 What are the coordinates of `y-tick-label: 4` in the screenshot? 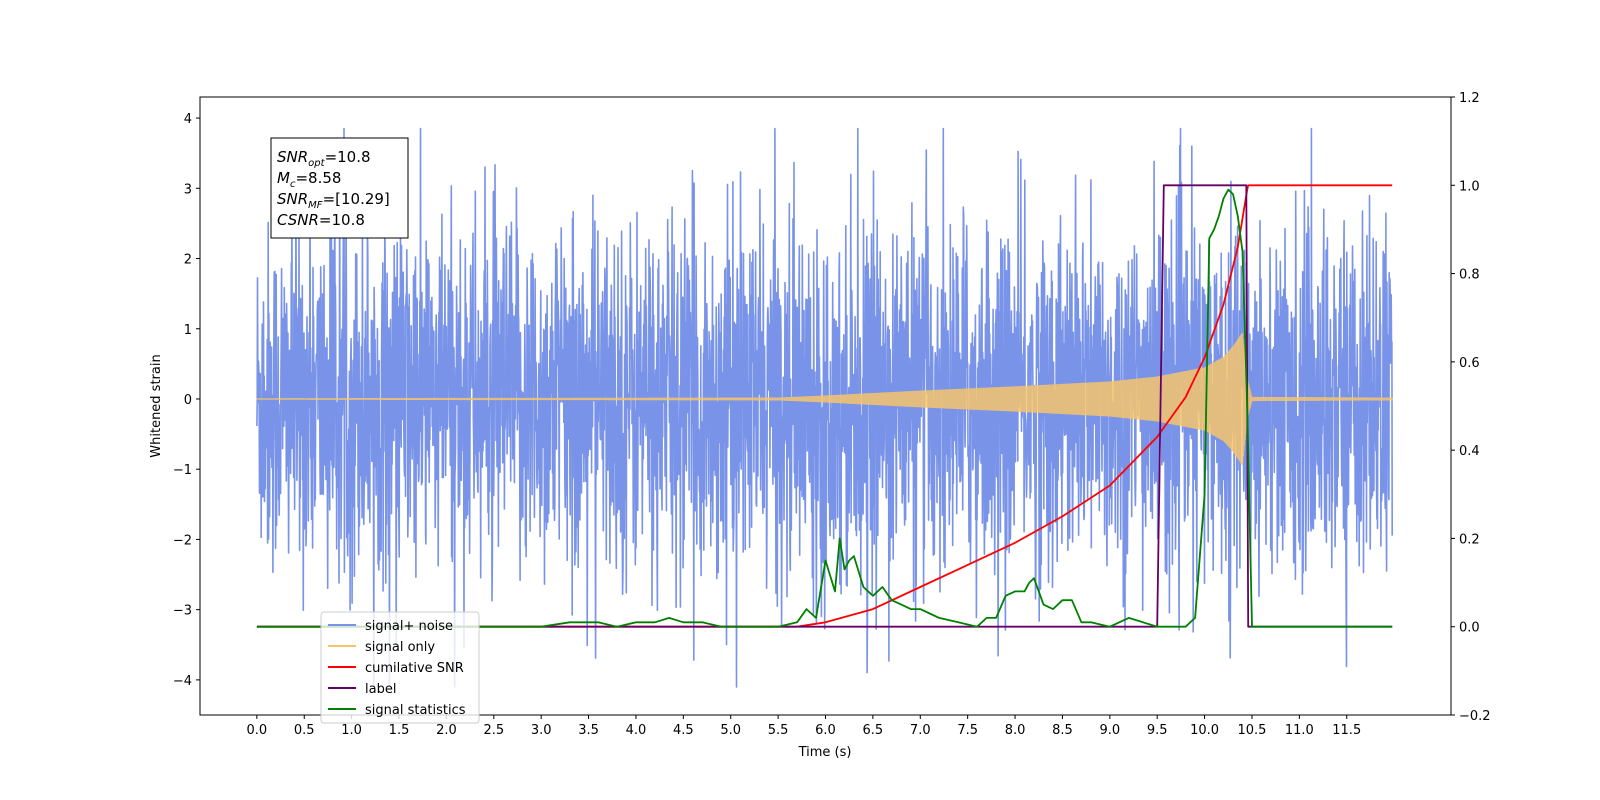 It's located at (188, 119).